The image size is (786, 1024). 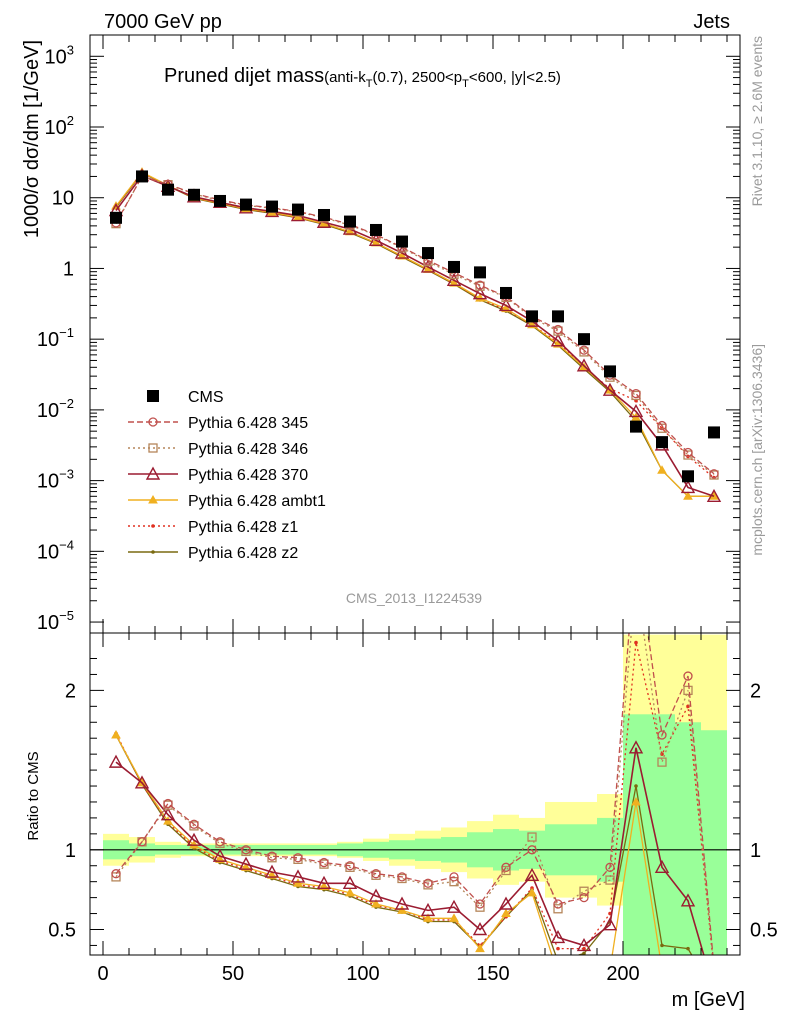 I want to click on x-axis-title: m [GeV], so click(x=708, y=1000).